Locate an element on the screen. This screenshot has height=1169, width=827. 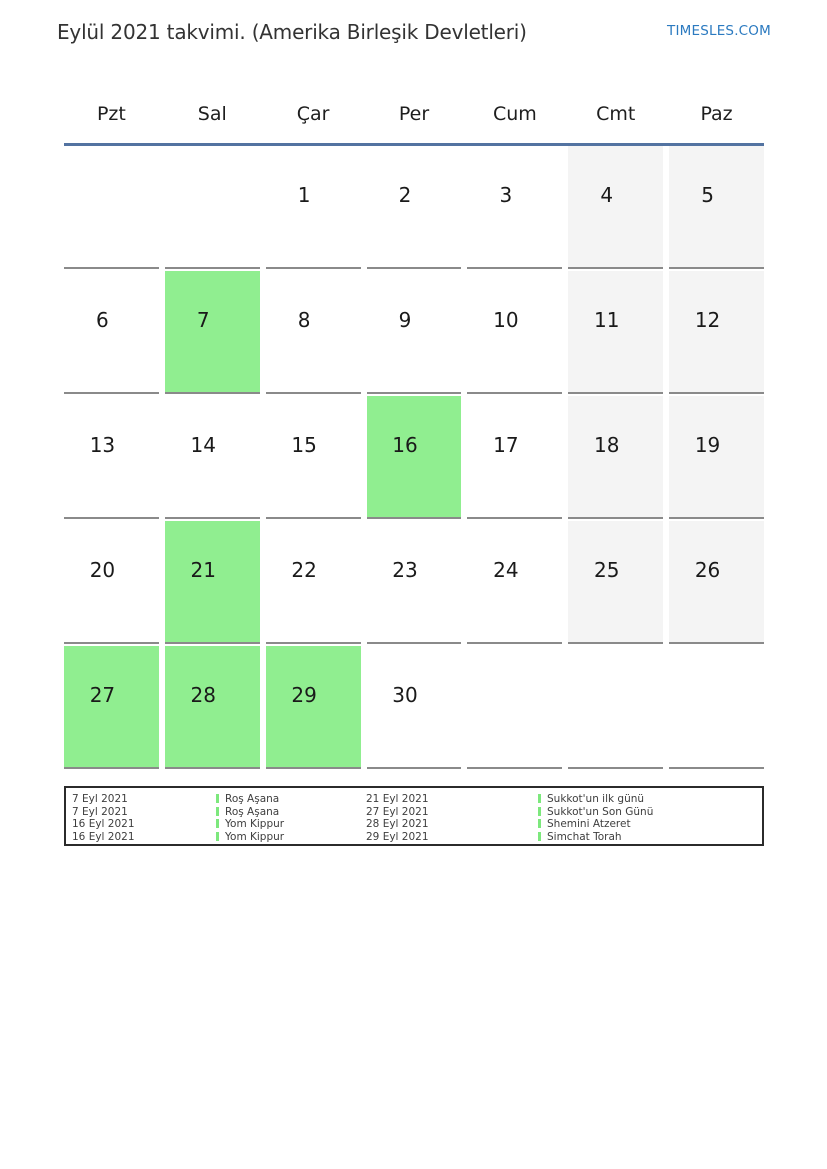
week-row: 27 28 29 30 is located at coordinates (414, 707).